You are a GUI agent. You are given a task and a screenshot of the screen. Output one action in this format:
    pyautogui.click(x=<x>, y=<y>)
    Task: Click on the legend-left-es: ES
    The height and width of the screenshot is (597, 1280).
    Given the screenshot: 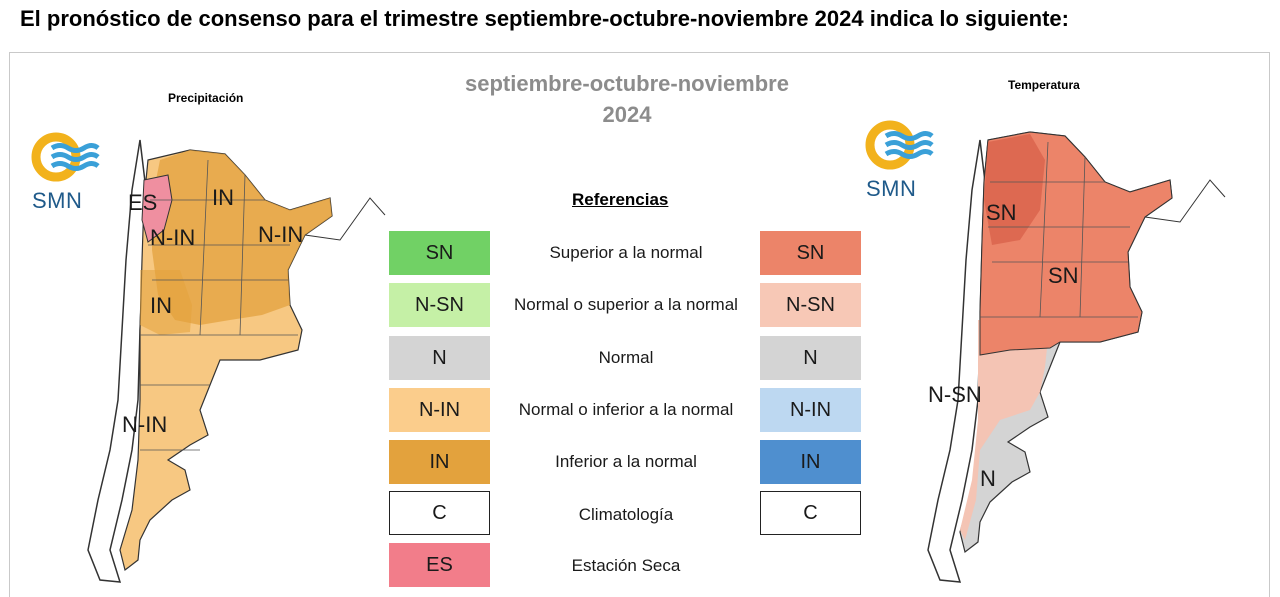 What is the action you would take?
    pyautogui.click(x=439, y=565)
    